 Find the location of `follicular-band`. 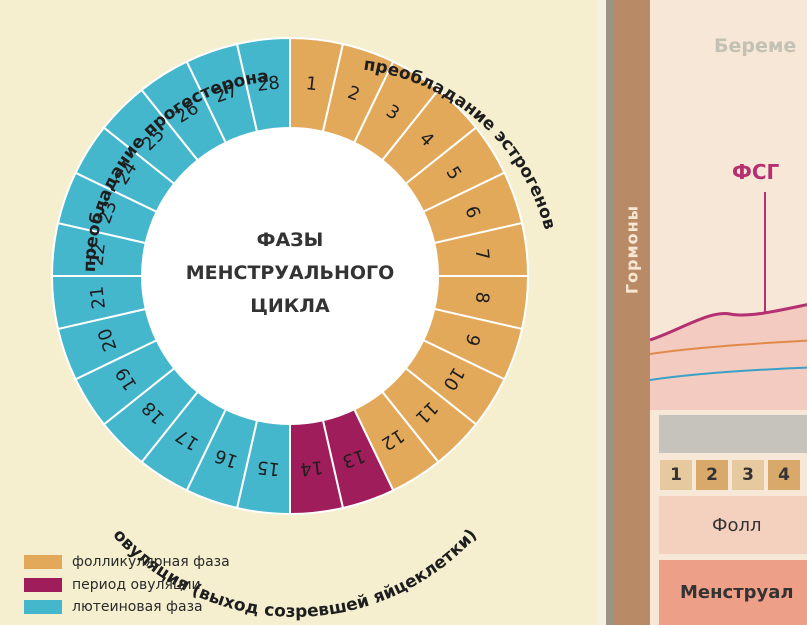

follicular-band is located at coordinates (733, 525).